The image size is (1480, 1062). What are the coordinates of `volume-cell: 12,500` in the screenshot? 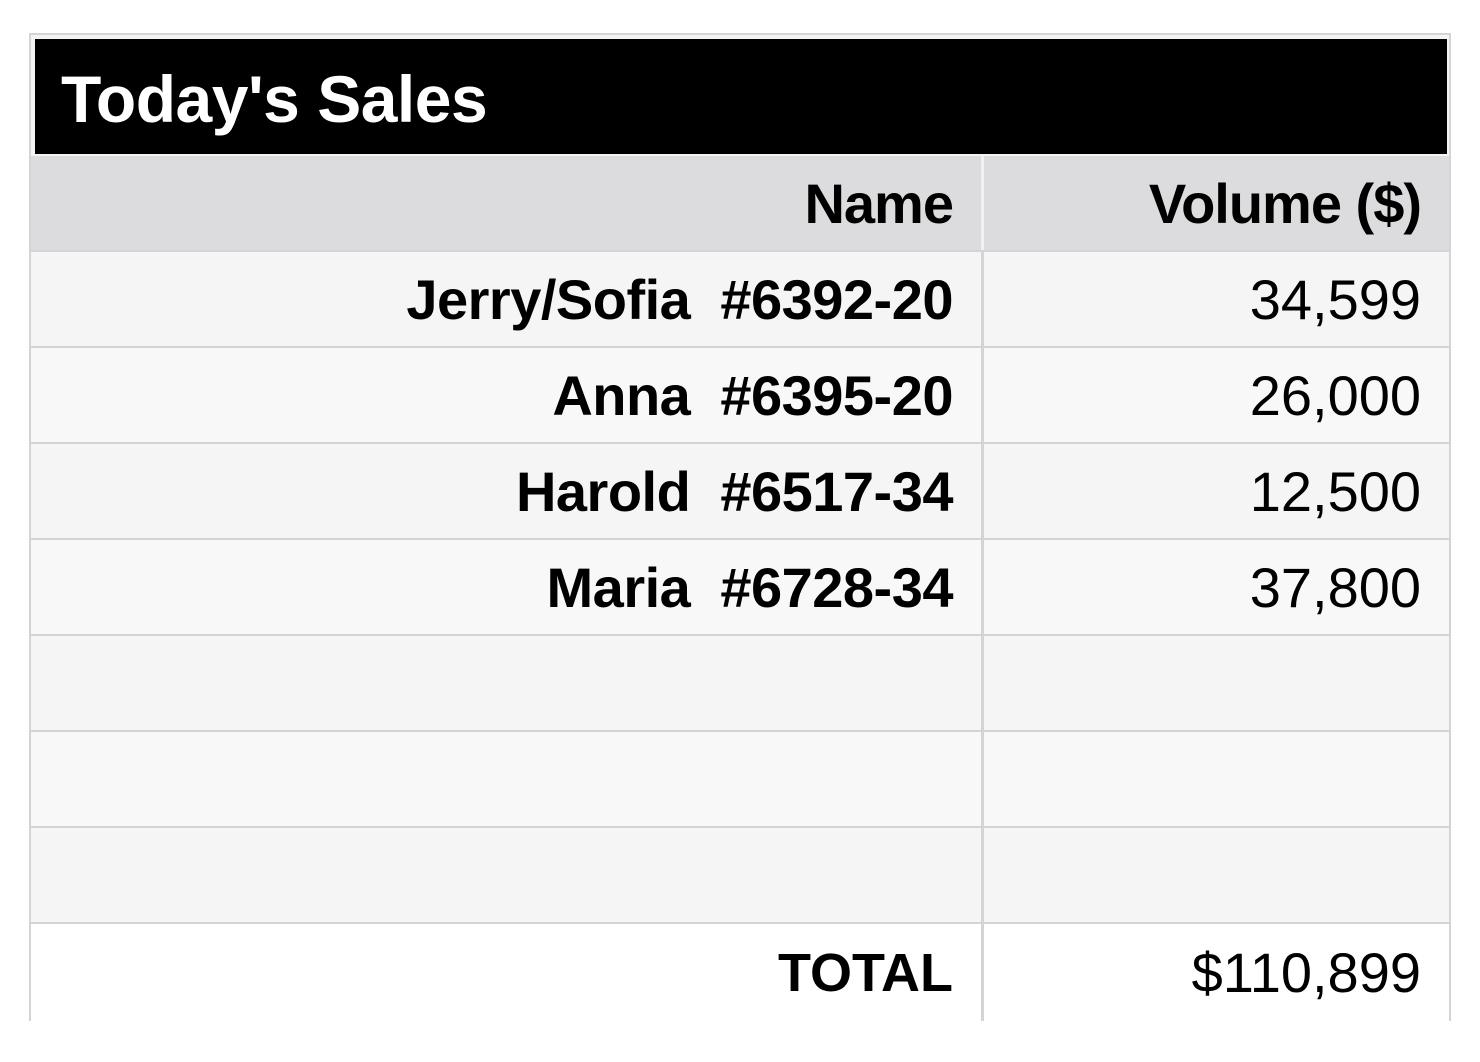 It's located at (1216, 491).